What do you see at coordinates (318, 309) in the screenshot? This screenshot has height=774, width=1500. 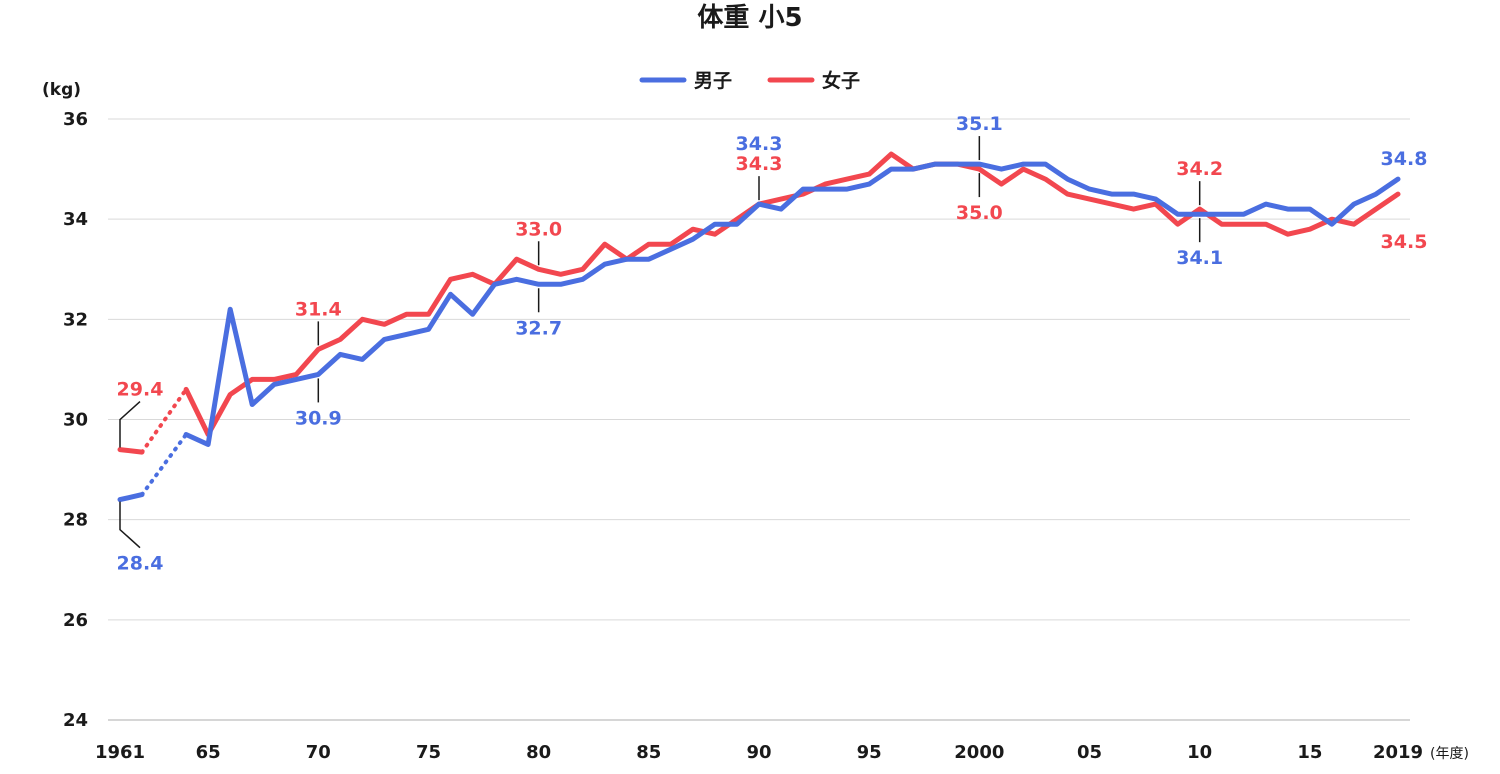 I see `data-label-text: 31.4` at bounding box center [318, 309].